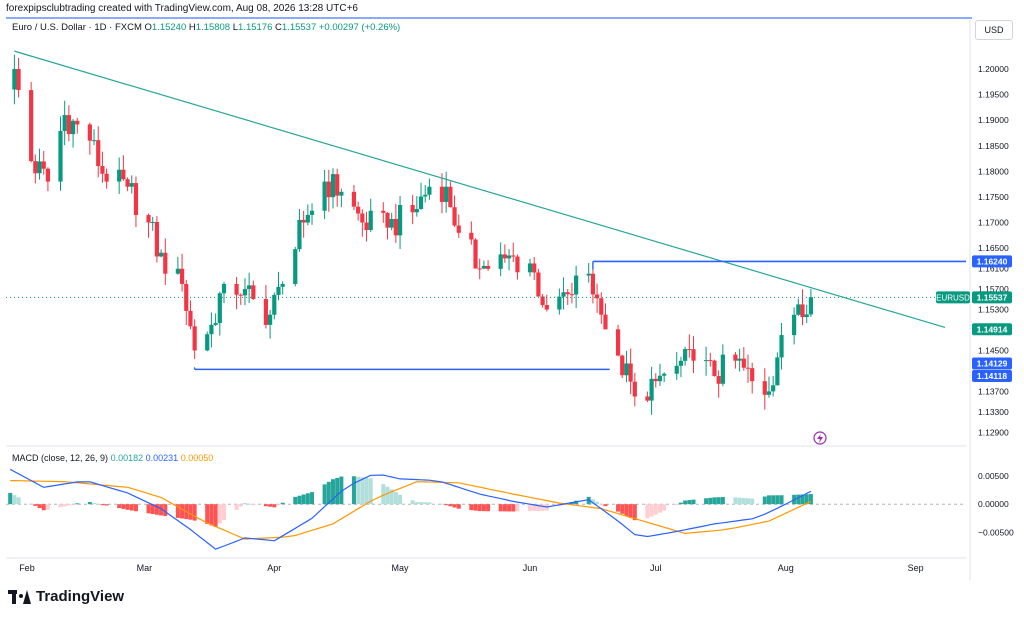  I want to click on price-axis-tag-label: 1.16240, so click(992, 261).